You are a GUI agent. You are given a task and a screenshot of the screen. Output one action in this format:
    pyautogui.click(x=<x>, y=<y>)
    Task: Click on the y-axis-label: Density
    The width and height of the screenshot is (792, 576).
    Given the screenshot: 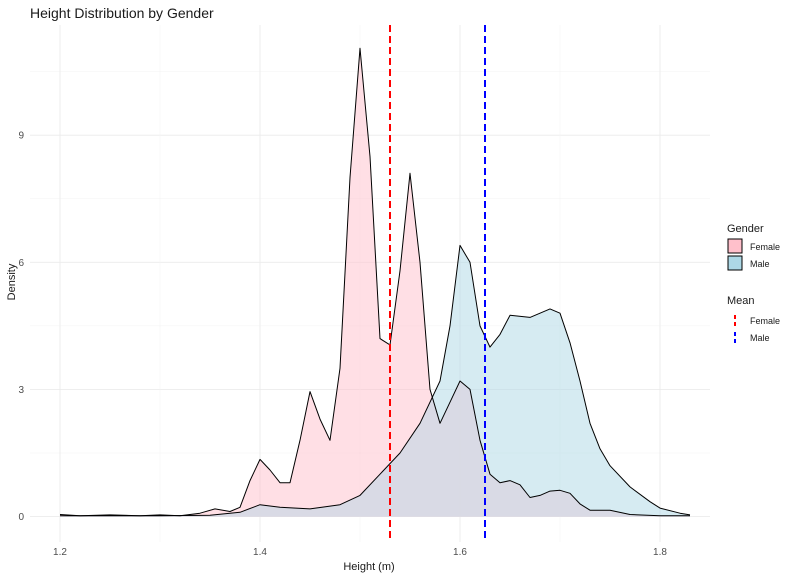 What is the action you would take?
    pyautogui.click(x=12, y=281)
    